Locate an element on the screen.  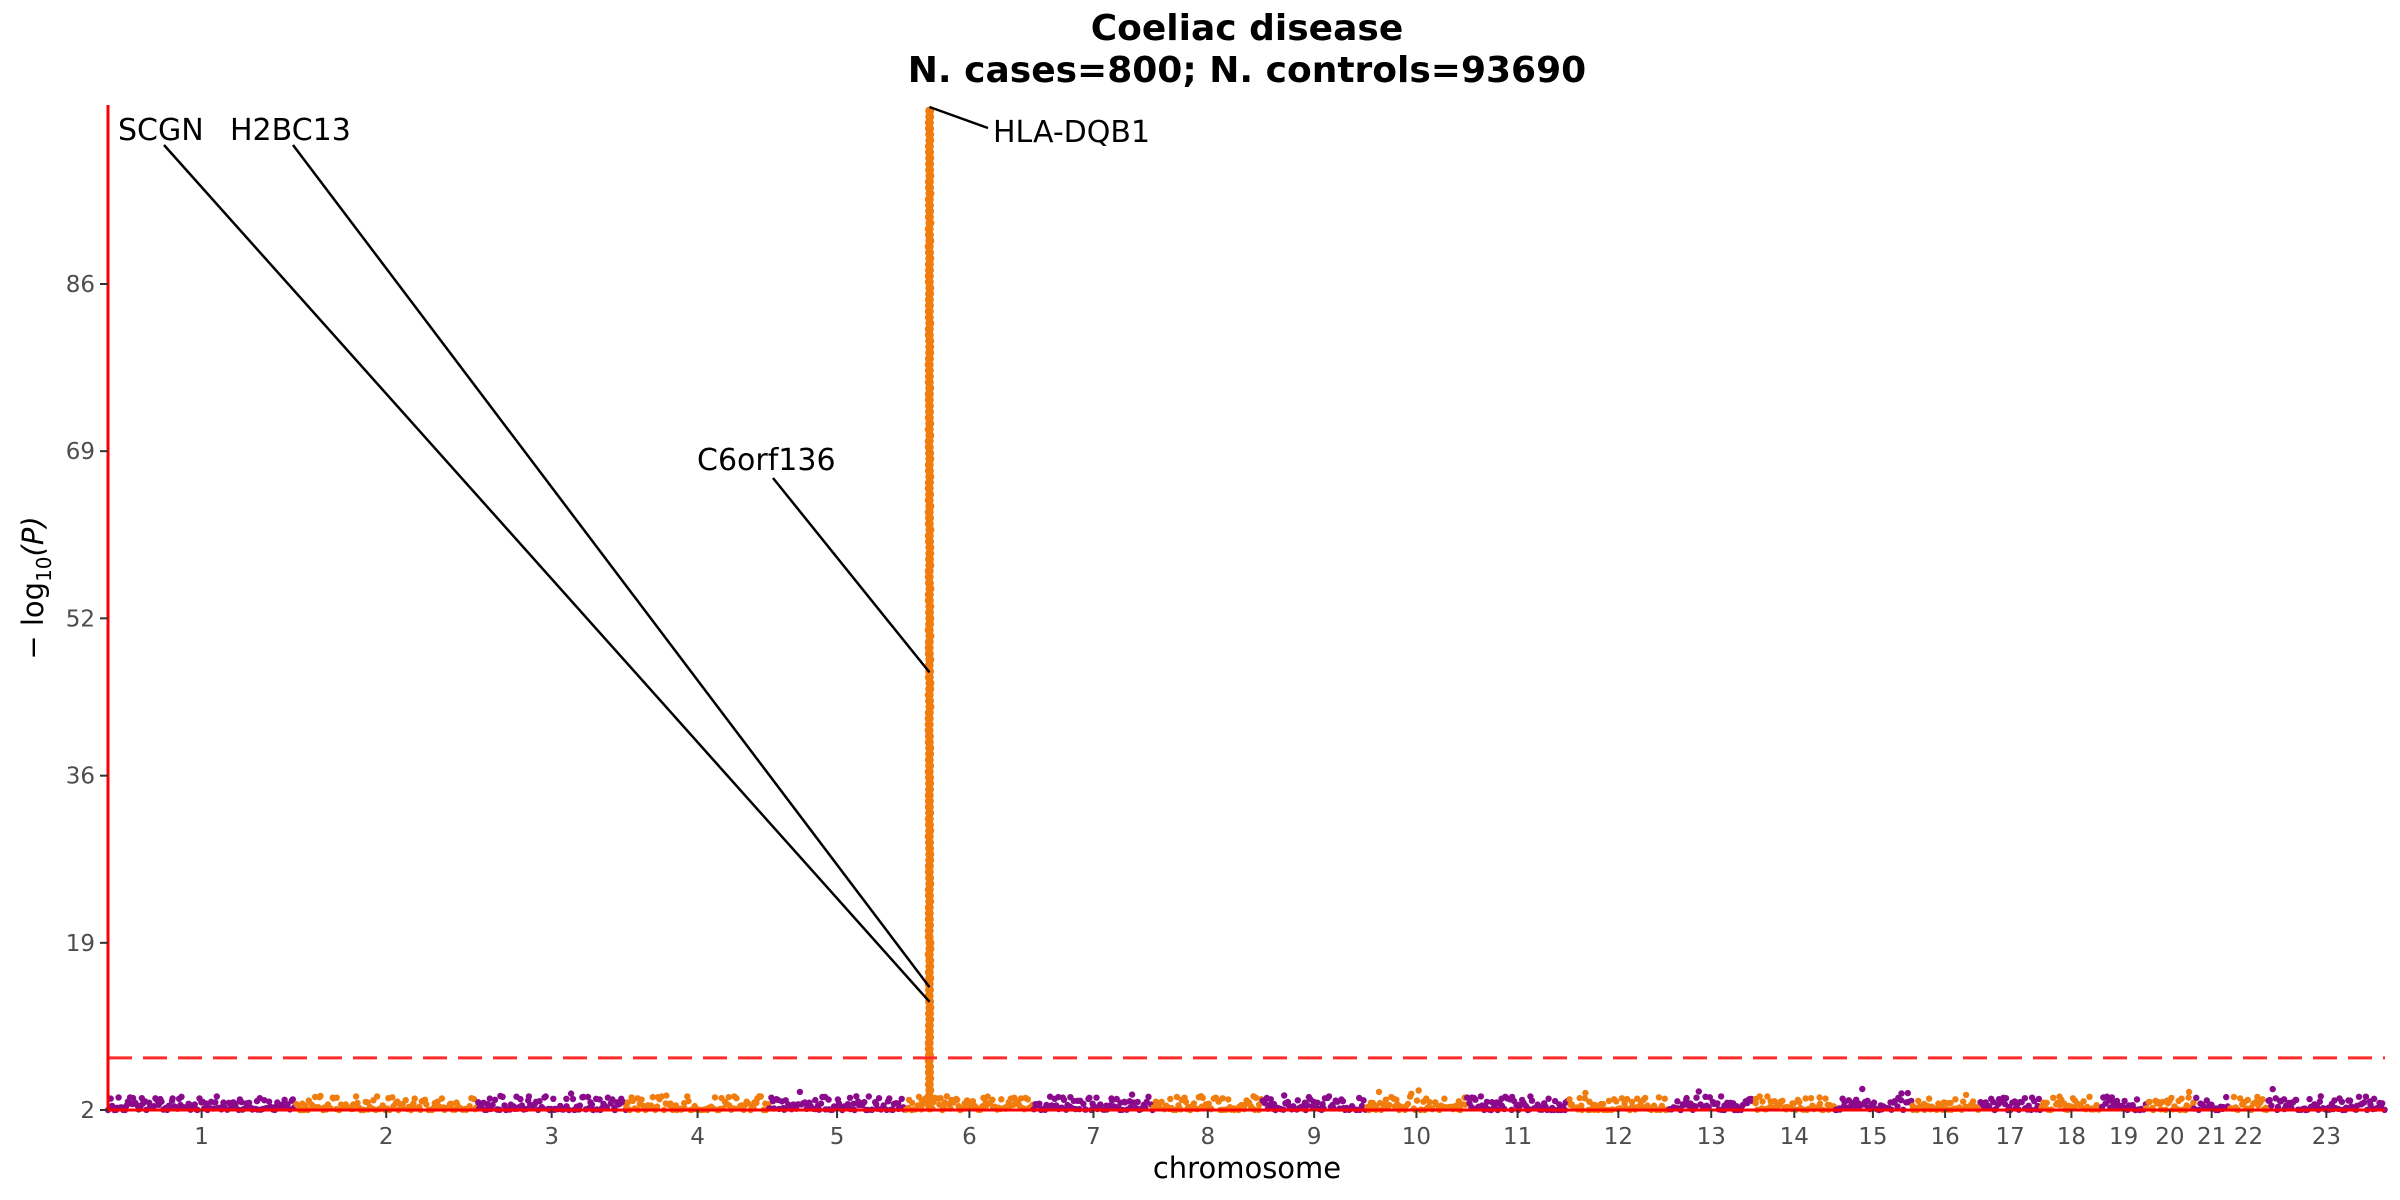
chromosome-10-points is located at coordinates (1416, 1100).